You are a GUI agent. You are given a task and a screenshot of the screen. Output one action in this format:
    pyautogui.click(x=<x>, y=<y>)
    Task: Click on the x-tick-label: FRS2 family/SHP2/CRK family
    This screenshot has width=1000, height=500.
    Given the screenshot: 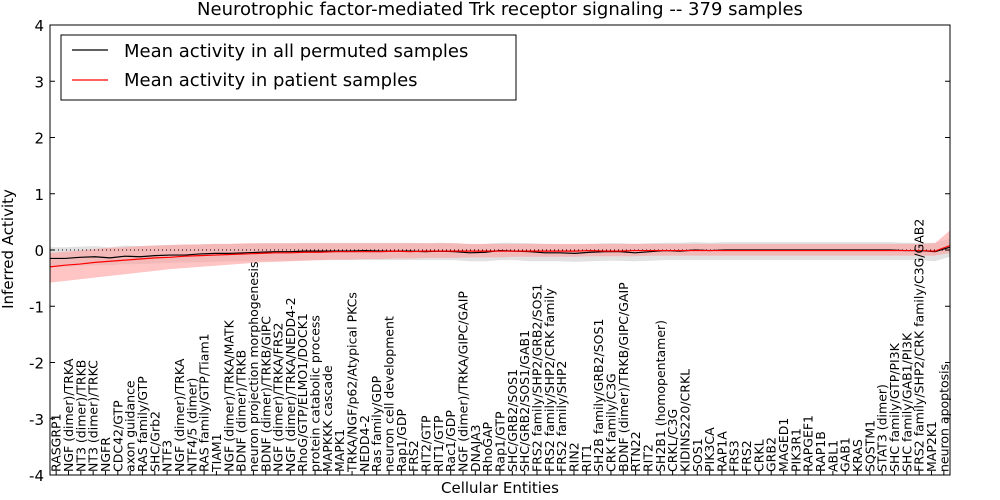 What is the action you would take?
    pyautogui.click(x=549, y=380)
    